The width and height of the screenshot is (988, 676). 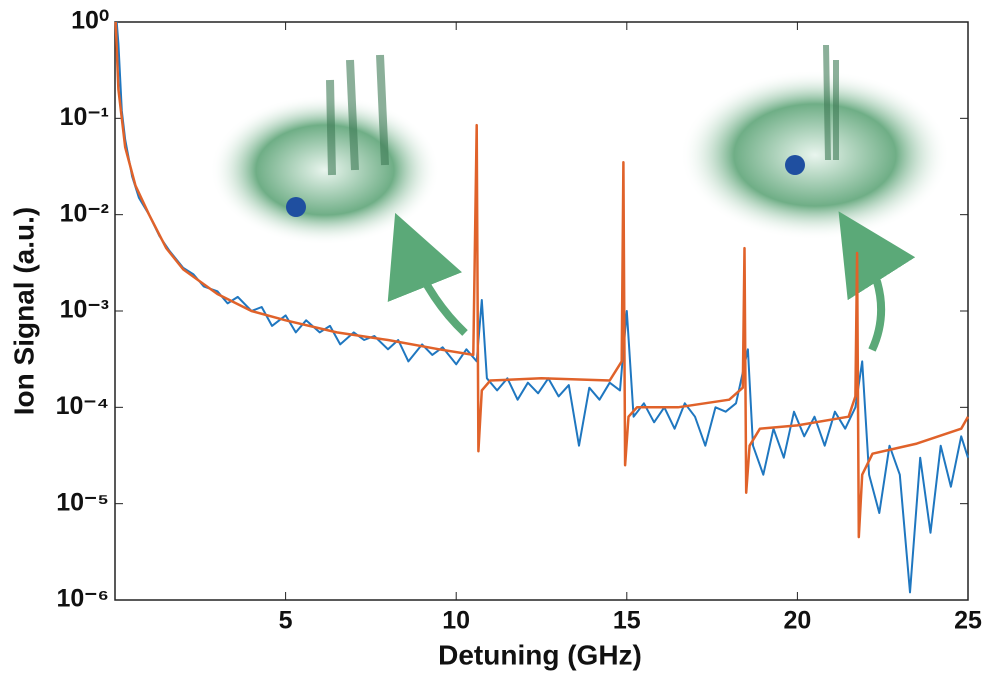 What do you see at coordinates (456, 621) in the screenshot?
I see `x-tick-label: 10` at bounding box center [456, 621].